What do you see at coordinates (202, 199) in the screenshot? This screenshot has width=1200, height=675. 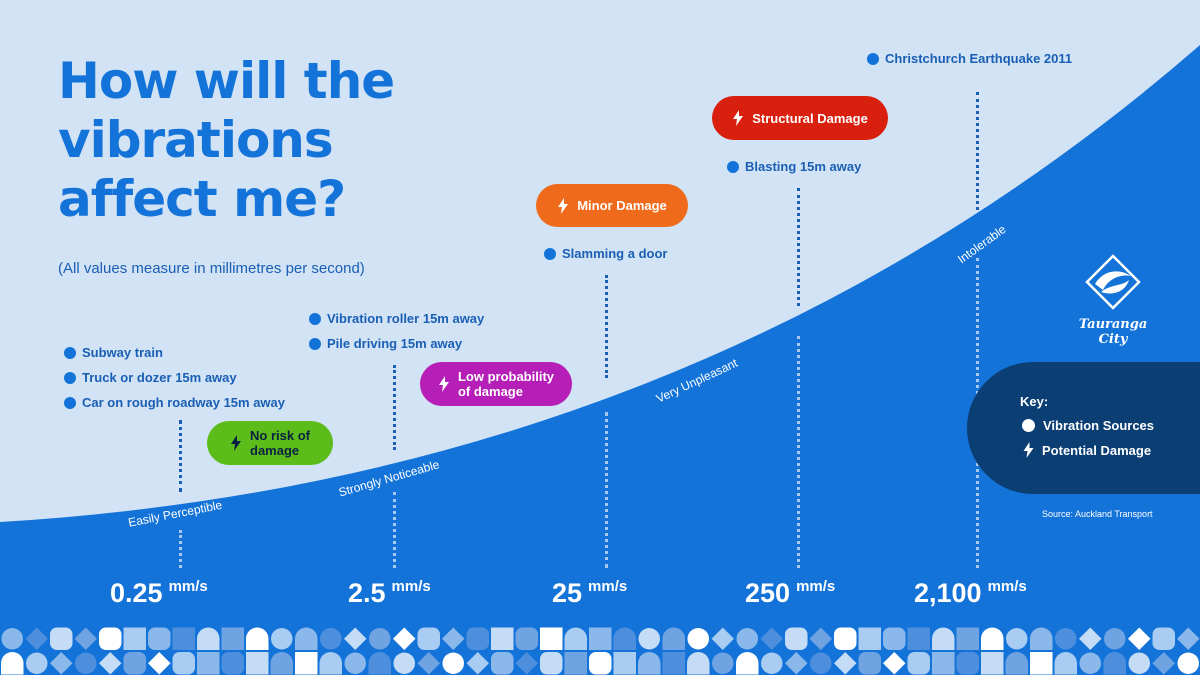 I see `title-line-3: affect me?` at bounding box center [202, 199].